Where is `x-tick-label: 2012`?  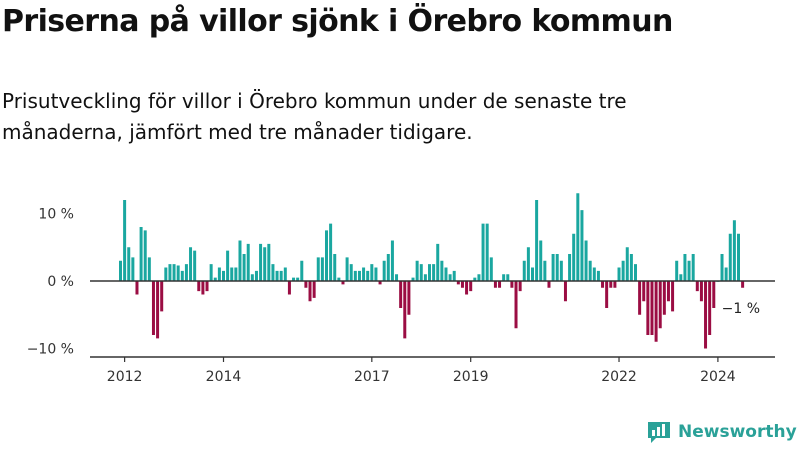
x-tick-label: 2012 is located at coordinates (125, 377).